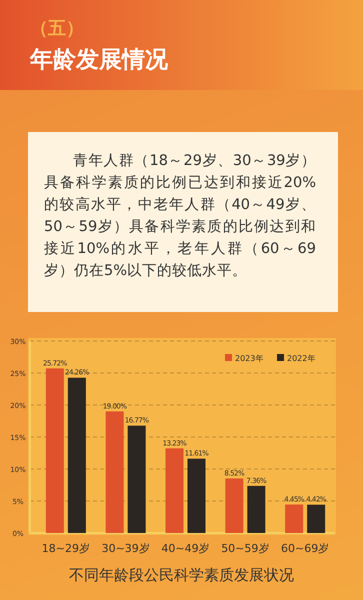 This screenshot has height=600, width=363. I want to click on x-tick-label: 30~39岁, so click(126, 548).